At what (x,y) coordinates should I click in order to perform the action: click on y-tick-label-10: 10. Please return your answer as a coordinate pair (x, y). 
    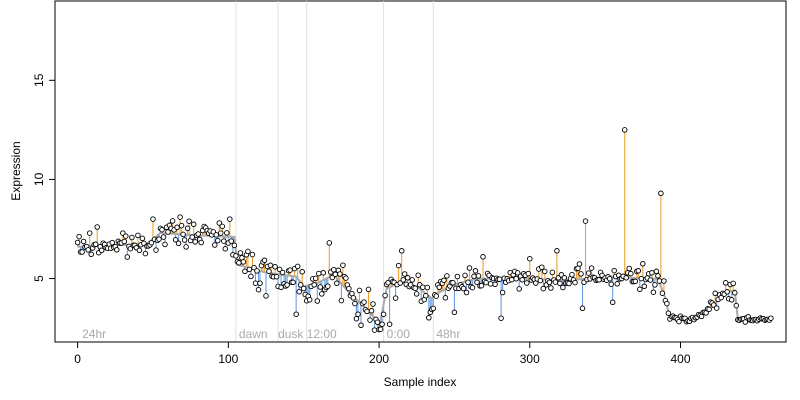
    Looking at the image, I should click on (39, 179).